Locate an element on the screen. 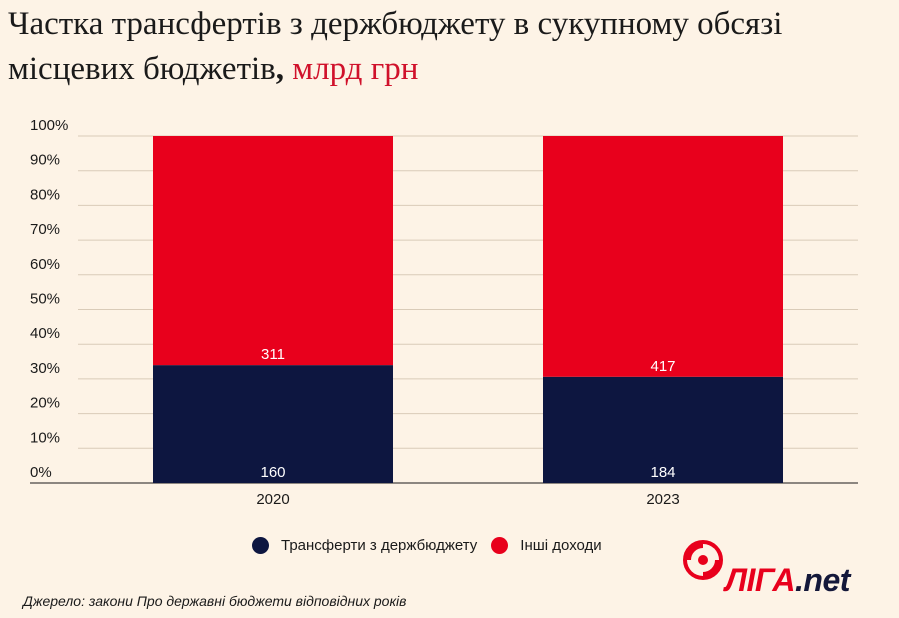 This screenshot has width=899, height=618. x-tick-label: 2023 is located at coordinates (662, 499).